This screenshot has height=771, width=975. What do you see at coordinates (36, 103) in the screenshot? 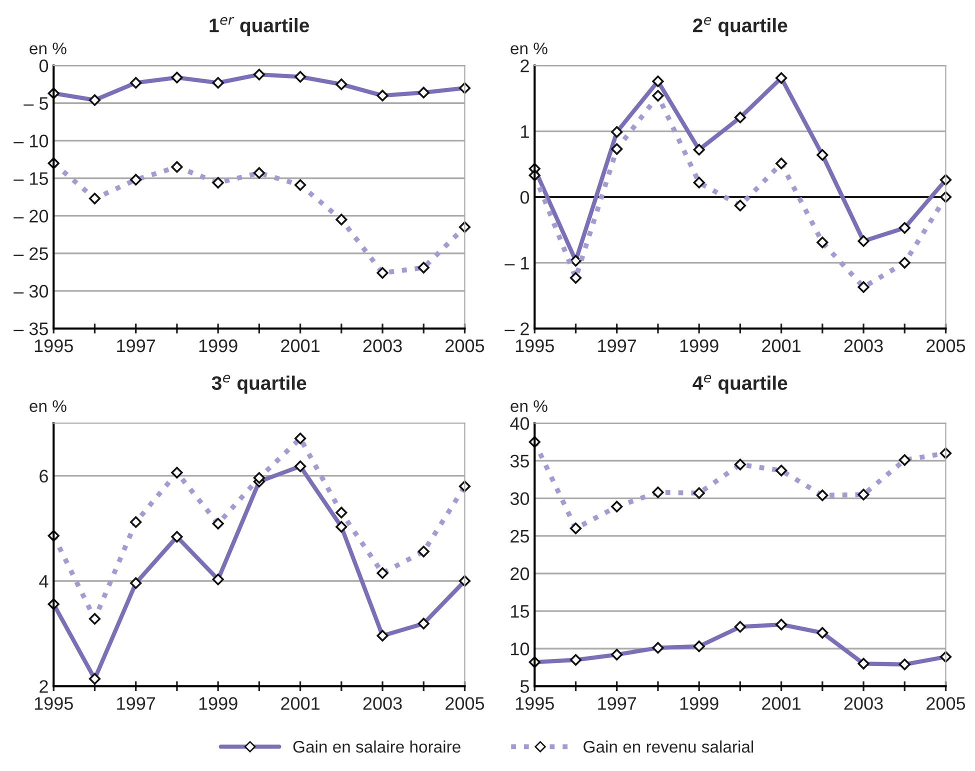
I see `y-tick-label: – 5` at bounding box center [36, 103].